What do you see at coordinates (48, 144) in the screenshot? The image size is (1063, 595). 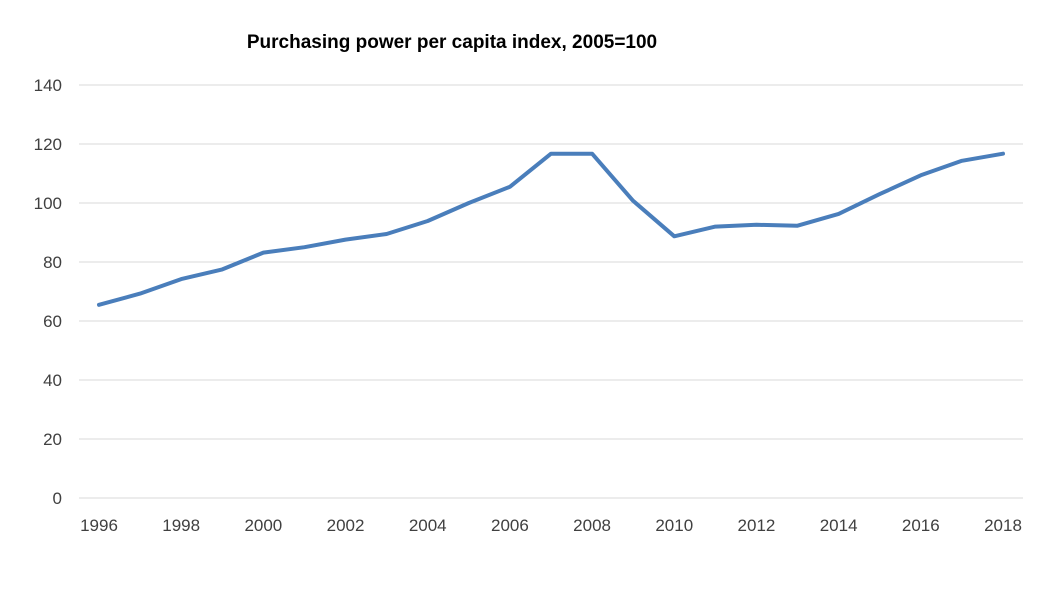 I see `y-tick-label: 120` at bounding box center [48, 144].